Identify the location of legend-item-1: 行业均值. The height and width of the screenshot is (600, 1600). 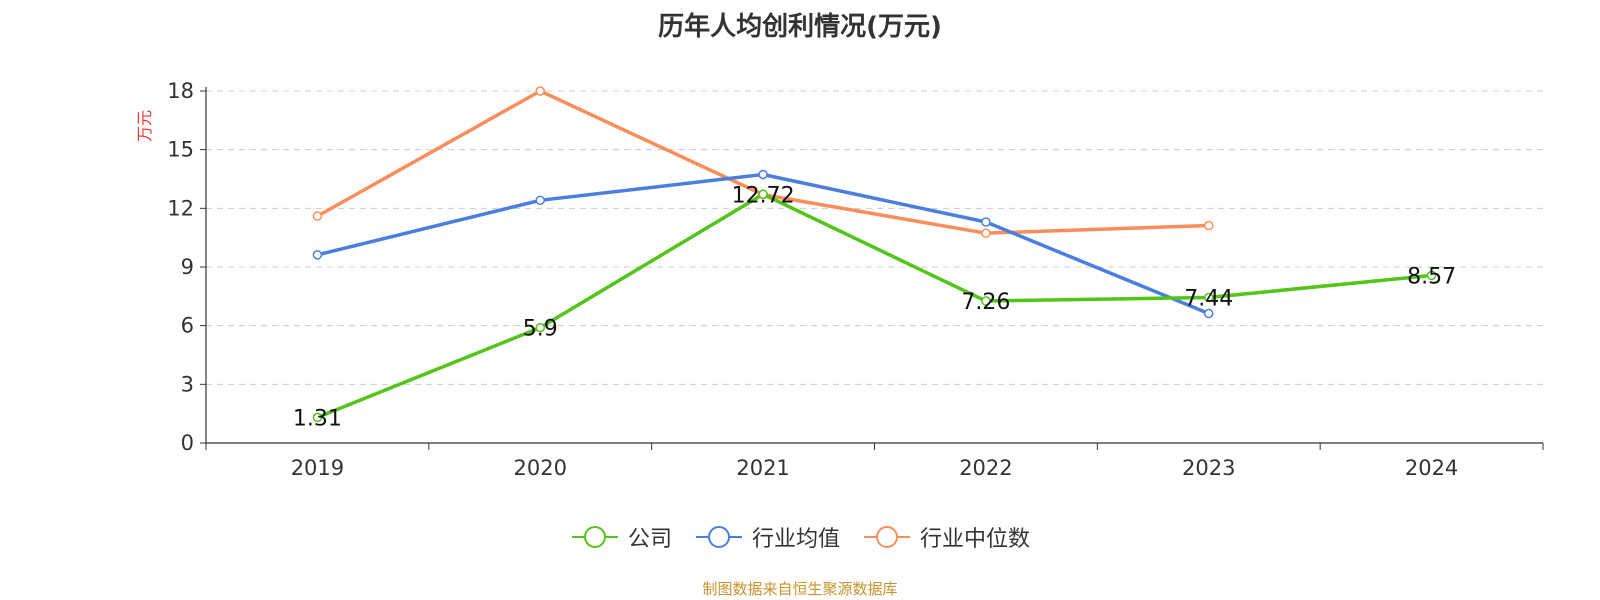
(767, 537).